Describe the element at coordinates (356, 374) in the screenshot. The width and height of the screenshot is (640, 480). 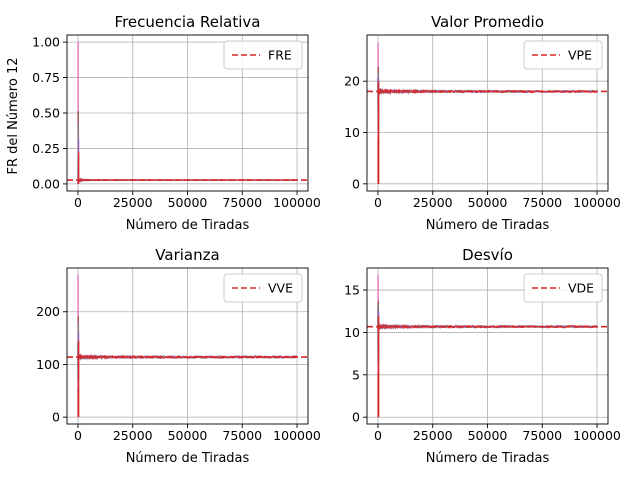
I see `y-tick-label: 5` at that location.